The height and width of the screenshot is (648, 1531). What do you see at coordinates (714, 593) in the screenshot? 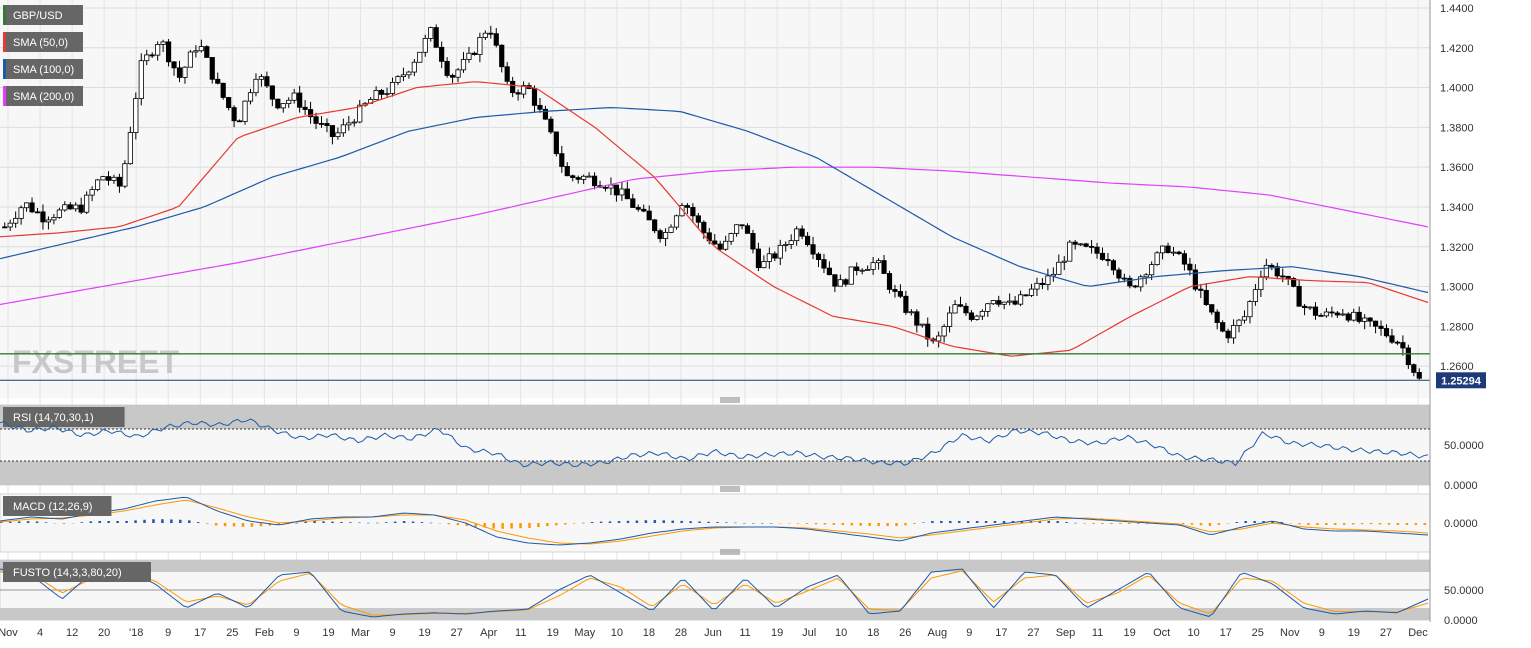
I see `fusto-d-line` at bounding box center [714, 593].